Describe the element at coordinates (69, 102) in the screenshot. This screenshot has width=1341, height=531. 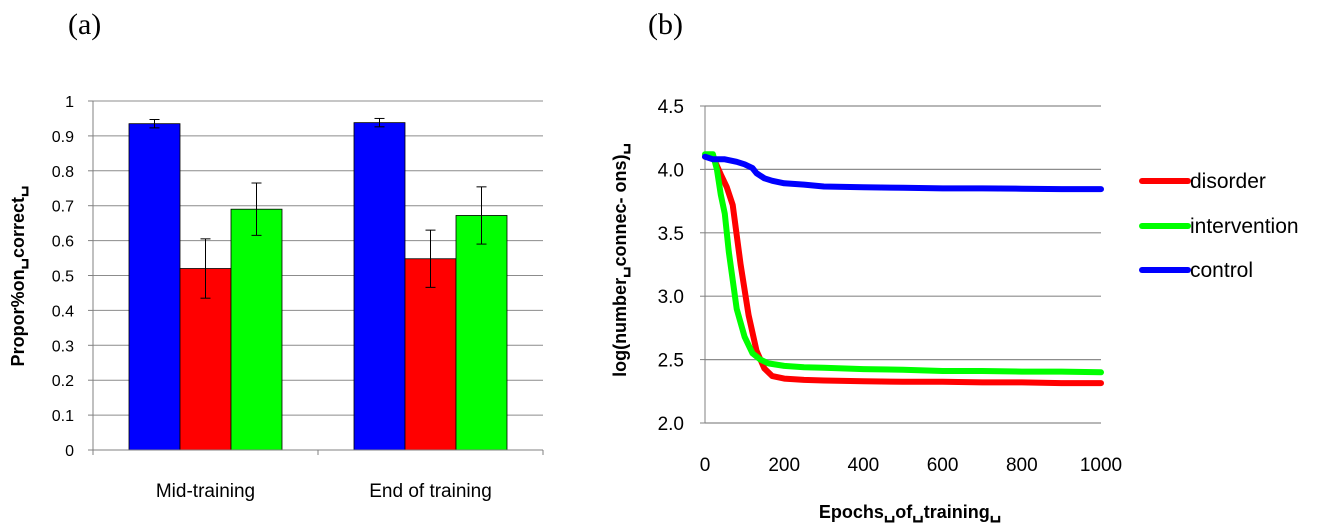
I see `bar-chart-y-tick-label: 1` at that location.